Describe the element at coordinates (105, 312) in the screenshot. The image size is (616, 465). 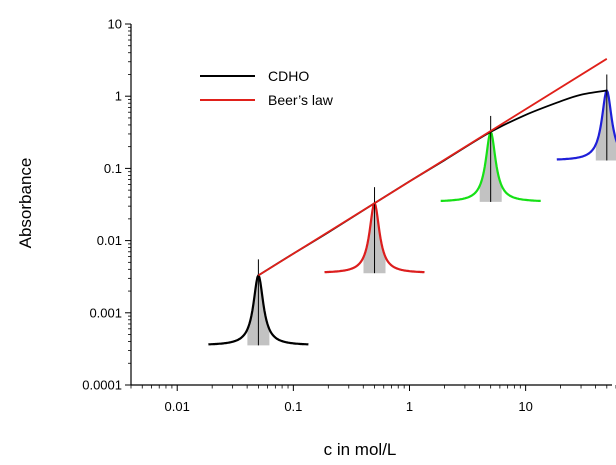
I see `y-tick-label: 0.001` at that location.